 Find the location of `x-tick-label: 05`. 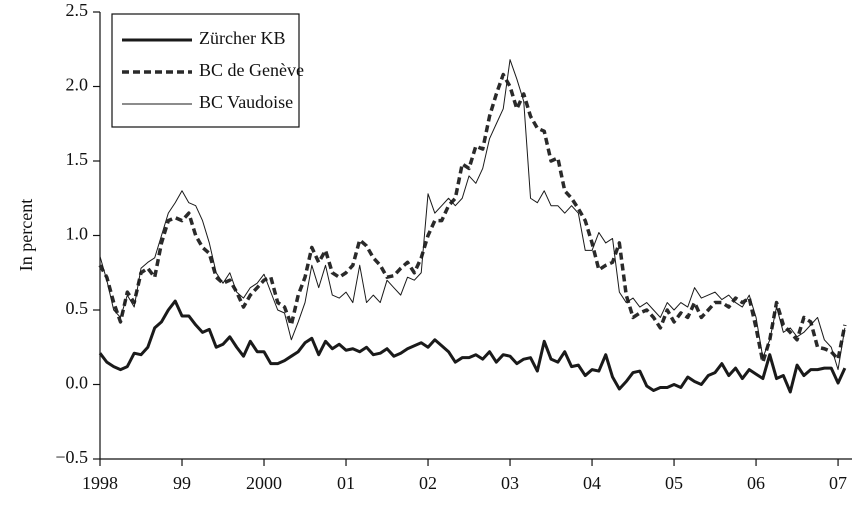

x-tick-label: 05 is located at coordinates (674, 483).